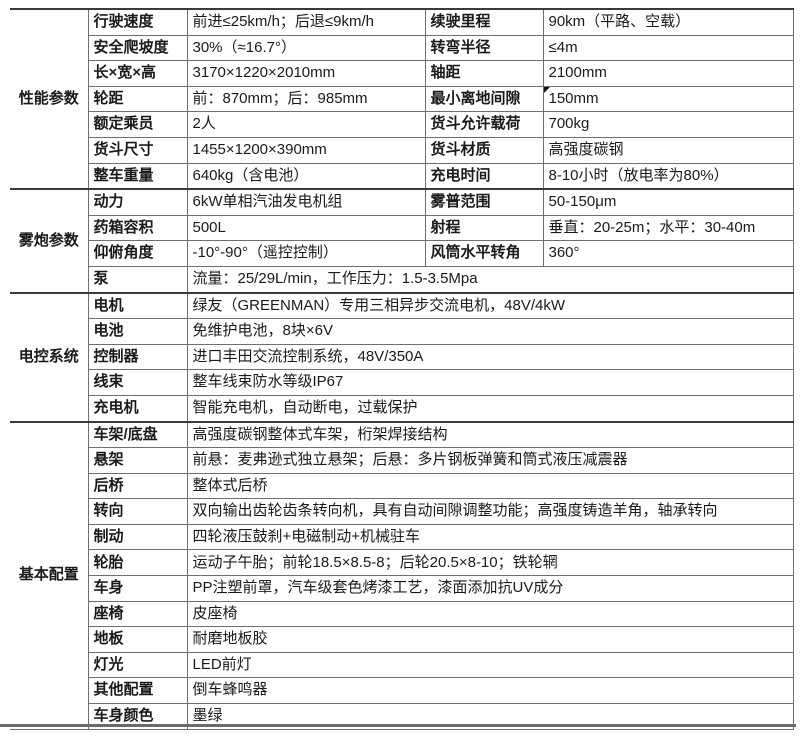  Describe the element at coordinates (490, 382) in the screenshot. I see `spec-value: 整车线束防水等级IP67` at that location.